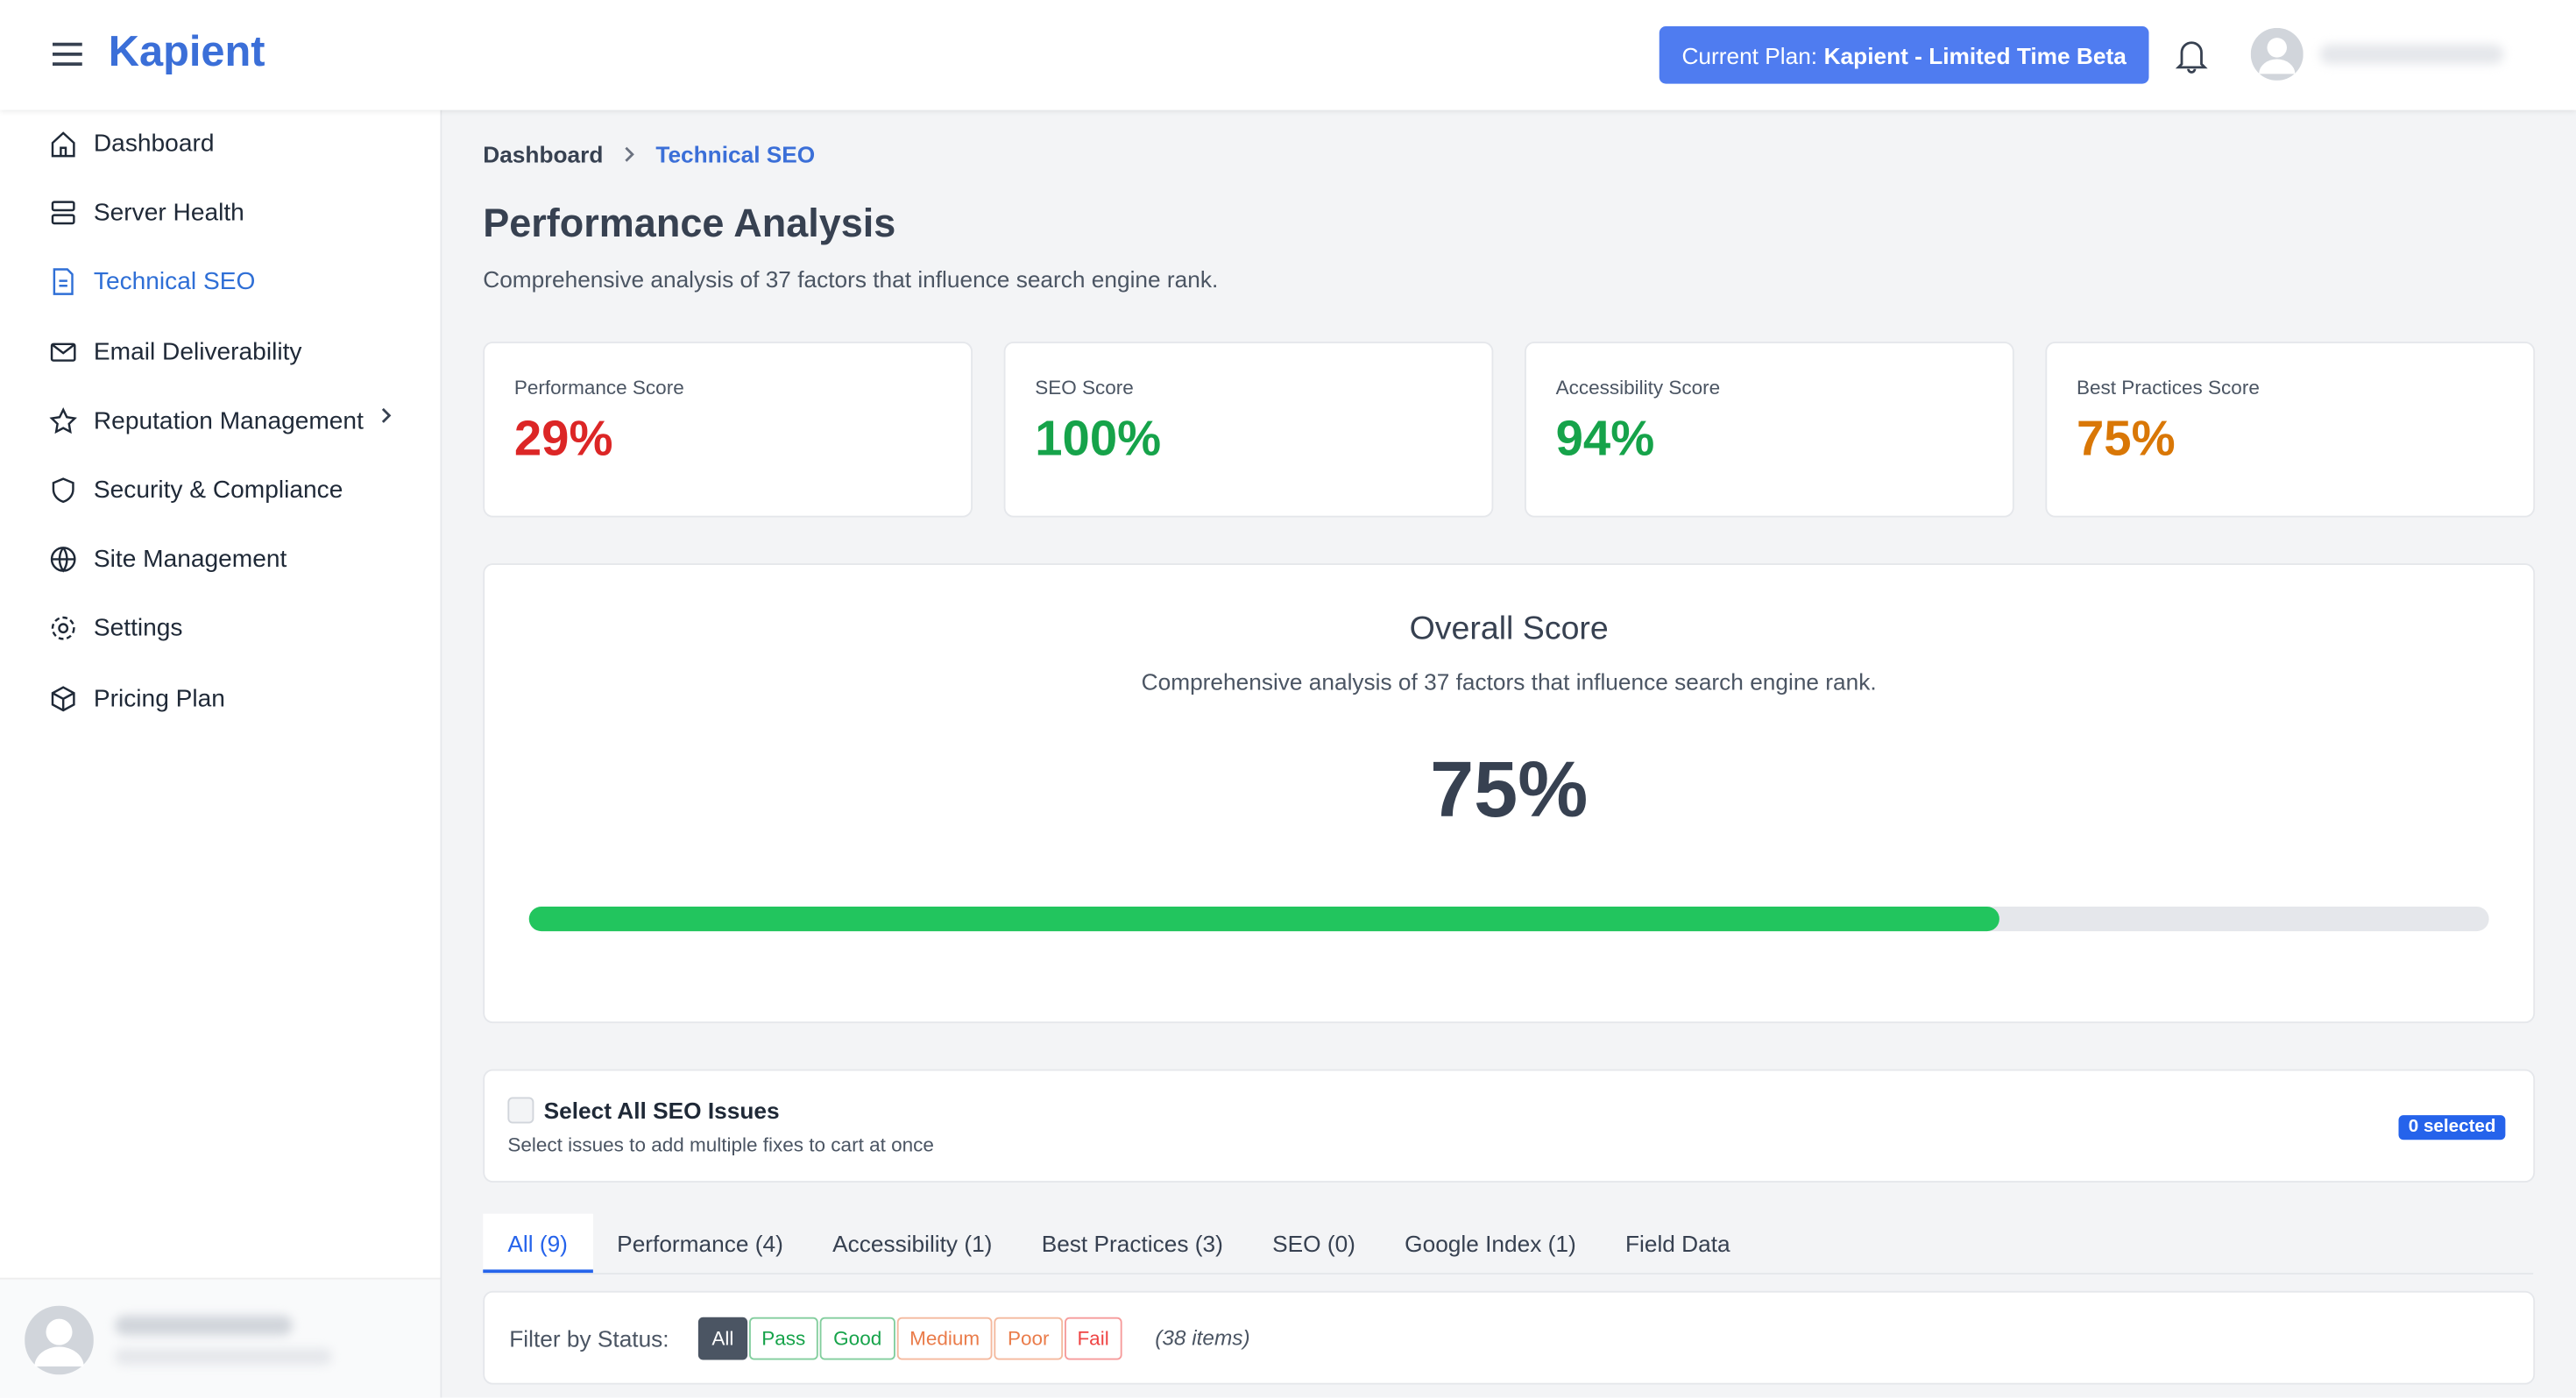 The image size is (2576, 1398). Describe the element at coordinates (538, 1243) in the screenshot. I see `tab: All (9)` at that location.